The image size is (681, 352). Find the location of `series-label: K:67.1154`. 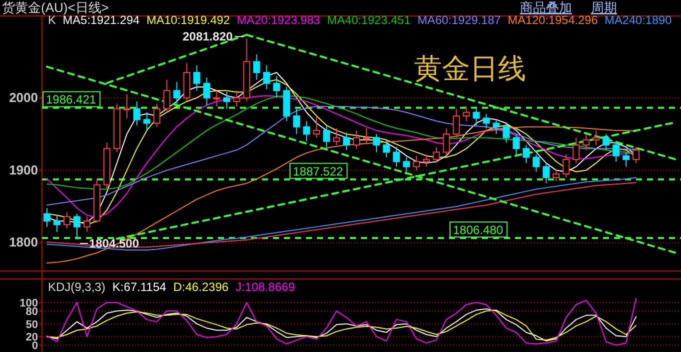

series-label: K:67.1154 is located at coordinates (139, 287).